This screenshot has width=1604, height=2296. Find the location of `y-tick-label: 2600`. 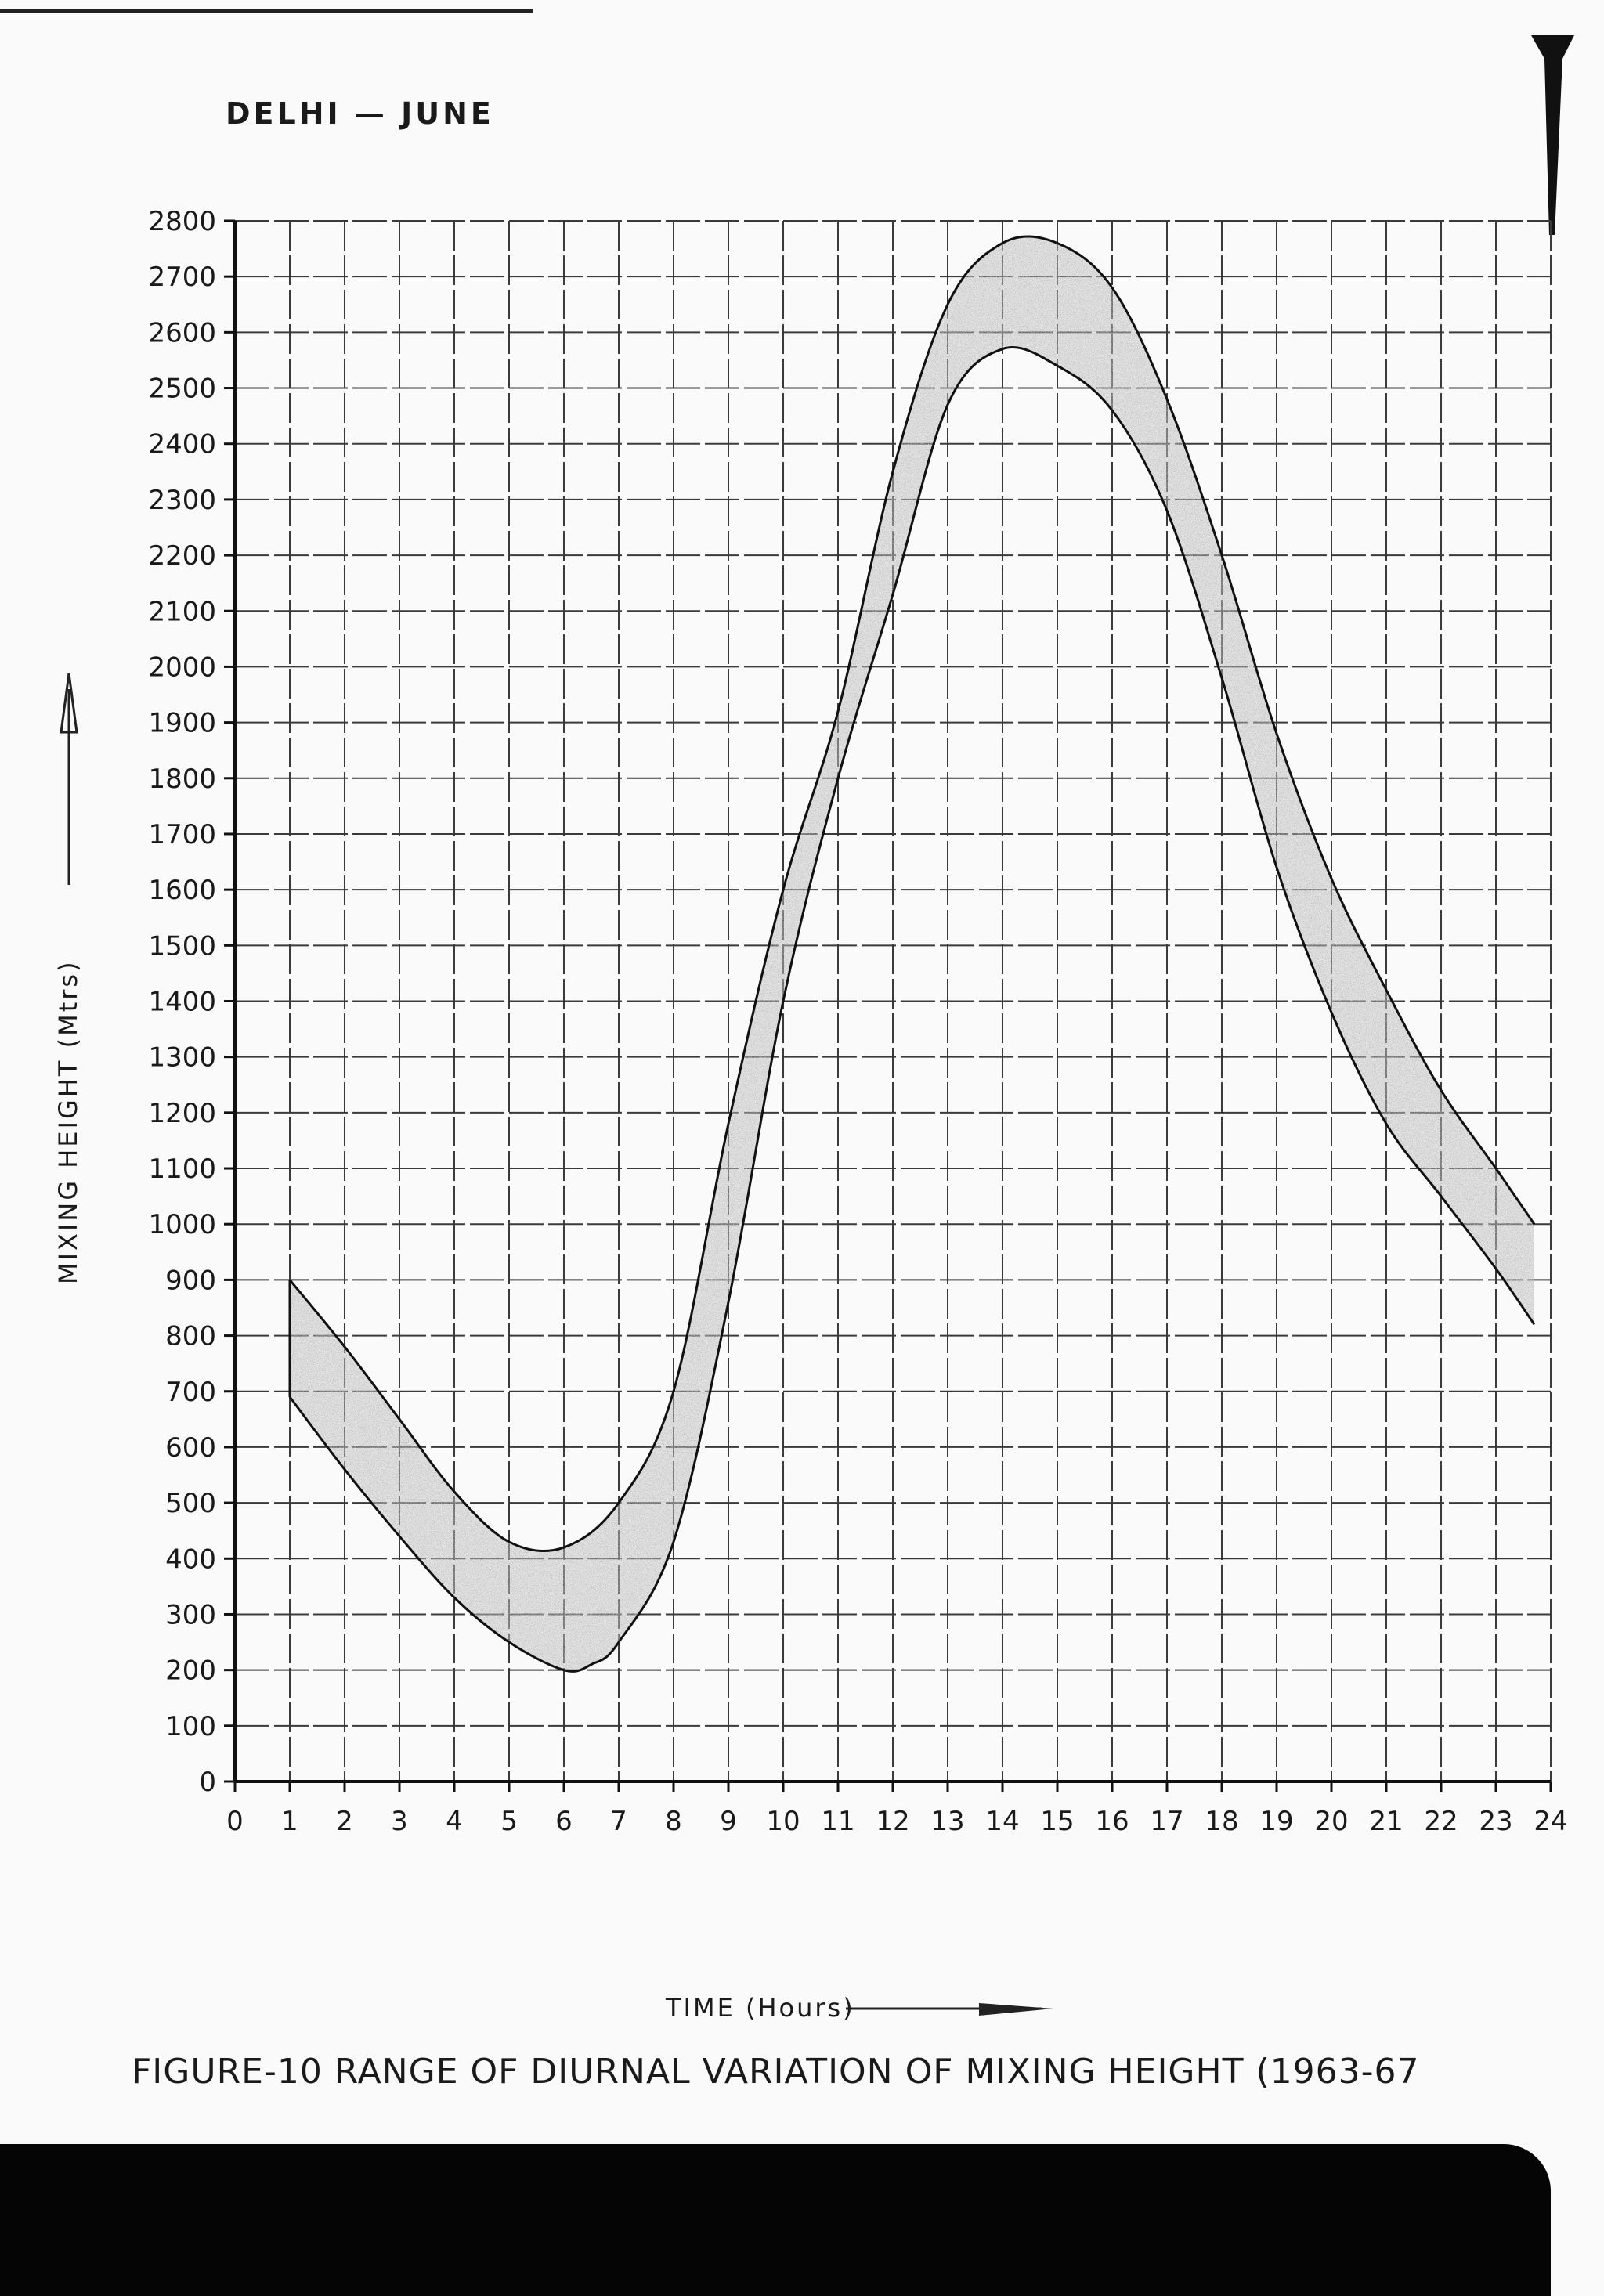

y-tick-label: 2600 is located at coordinates (182, 332).